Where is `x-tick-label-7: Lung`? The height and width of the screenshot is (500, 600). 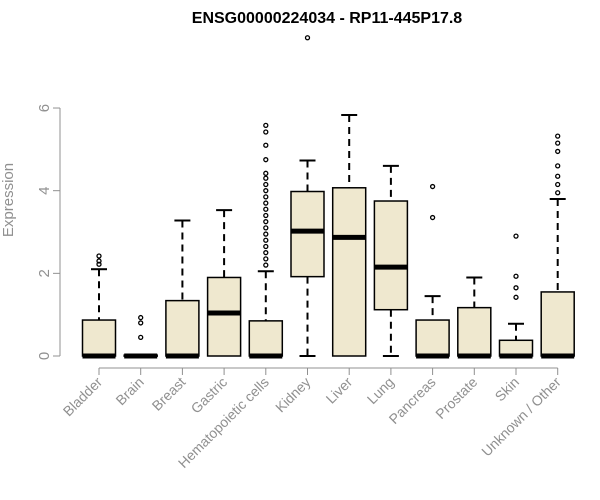
x-tick-label-7: Lung is located at coordinates (380, 390).